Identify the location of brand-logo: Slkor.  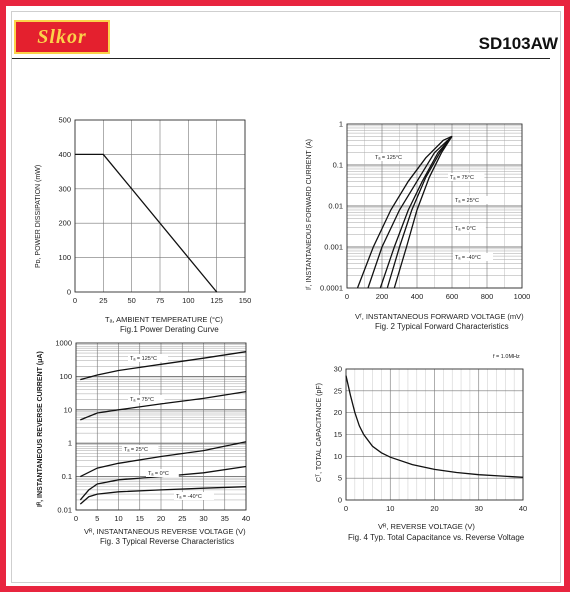
(62, 37).